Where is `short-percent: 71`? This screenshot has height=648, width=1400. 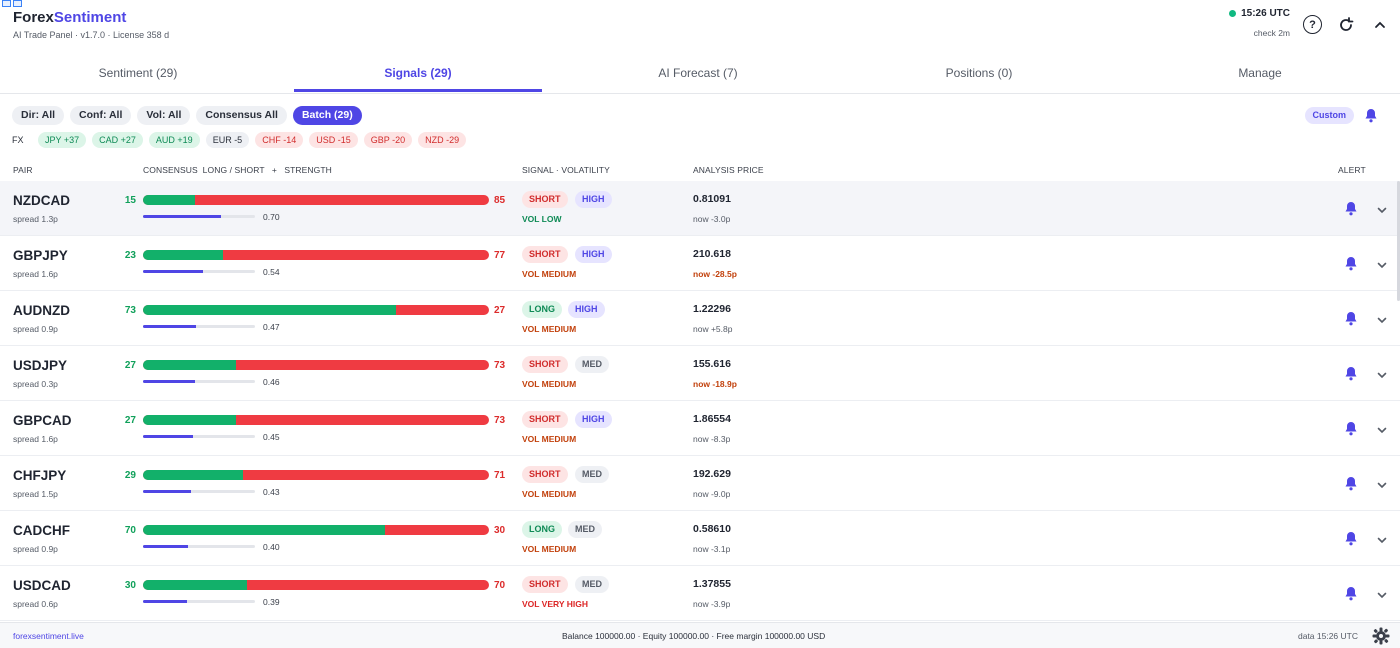 short-percent: 71 is located at coordinates (500, 475).